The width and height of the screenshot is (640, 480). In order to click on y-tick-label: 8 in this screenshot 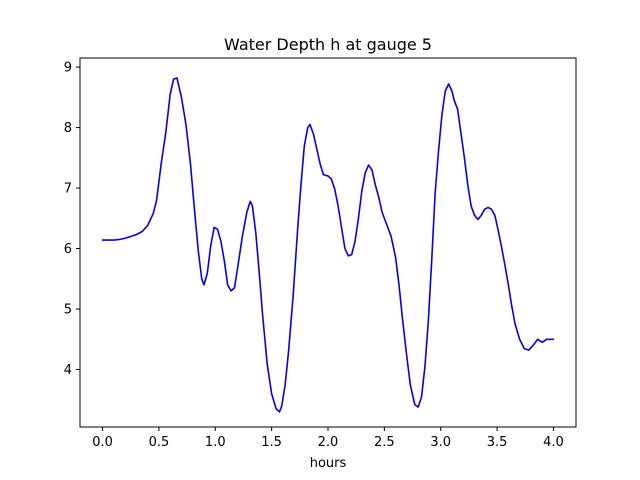, I will do `click(68, 128)`.